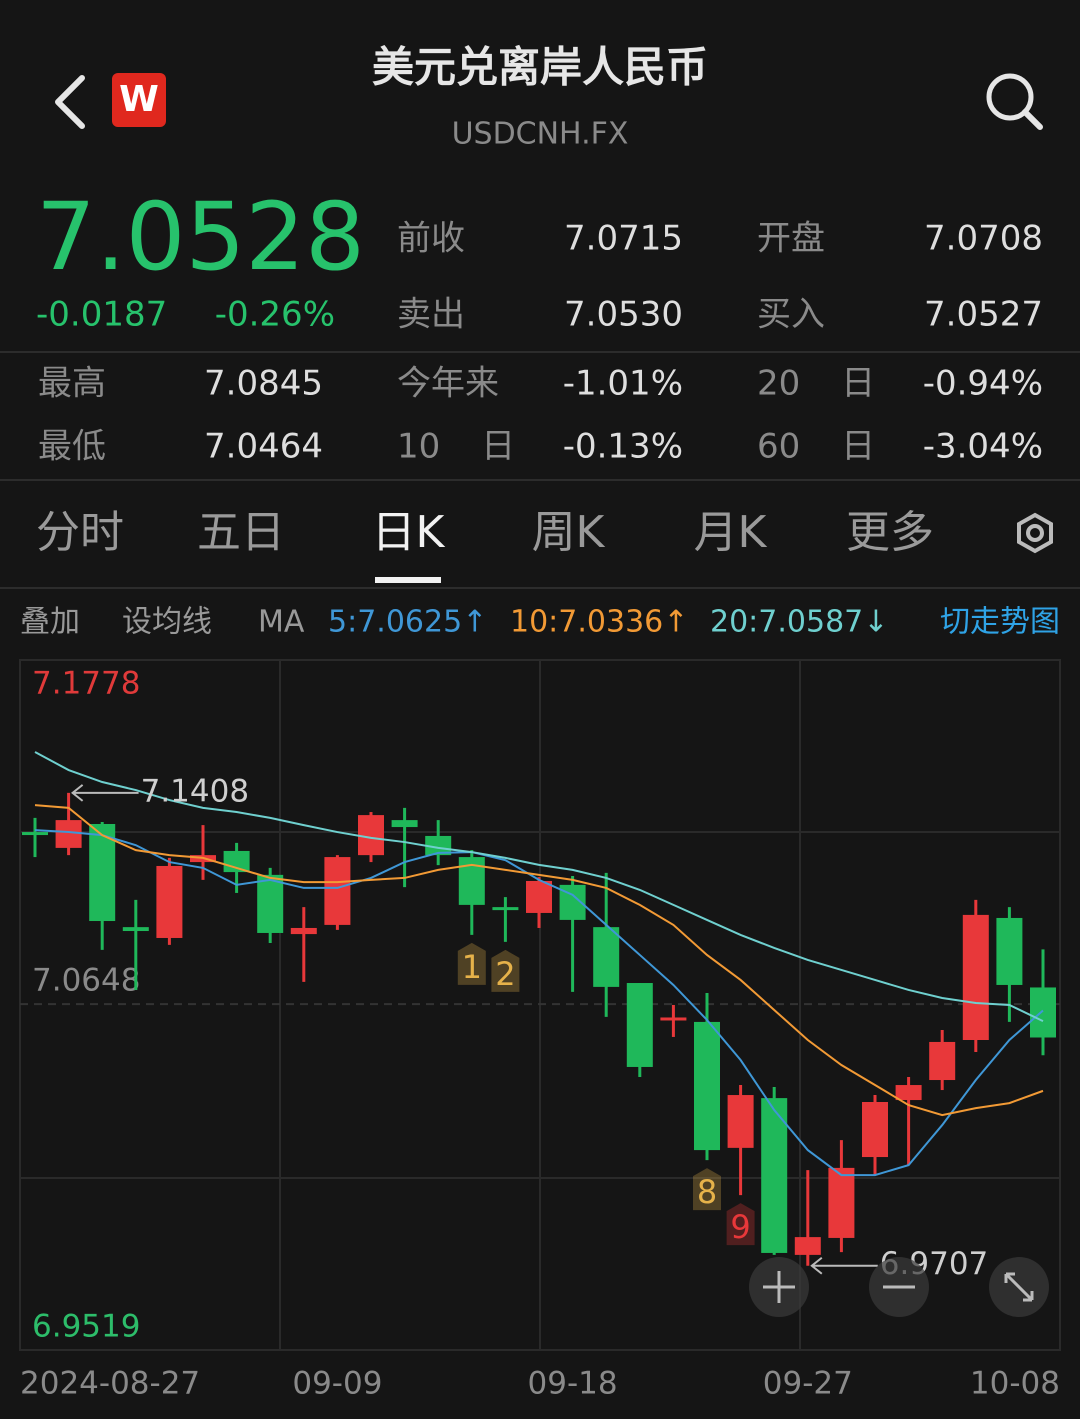 This screenshot has width=1080, height=1419. What do you see at coordinates (816, 447) in the screenshot?
I see `stat-label: 60 日` at bounding box center [816, 447].